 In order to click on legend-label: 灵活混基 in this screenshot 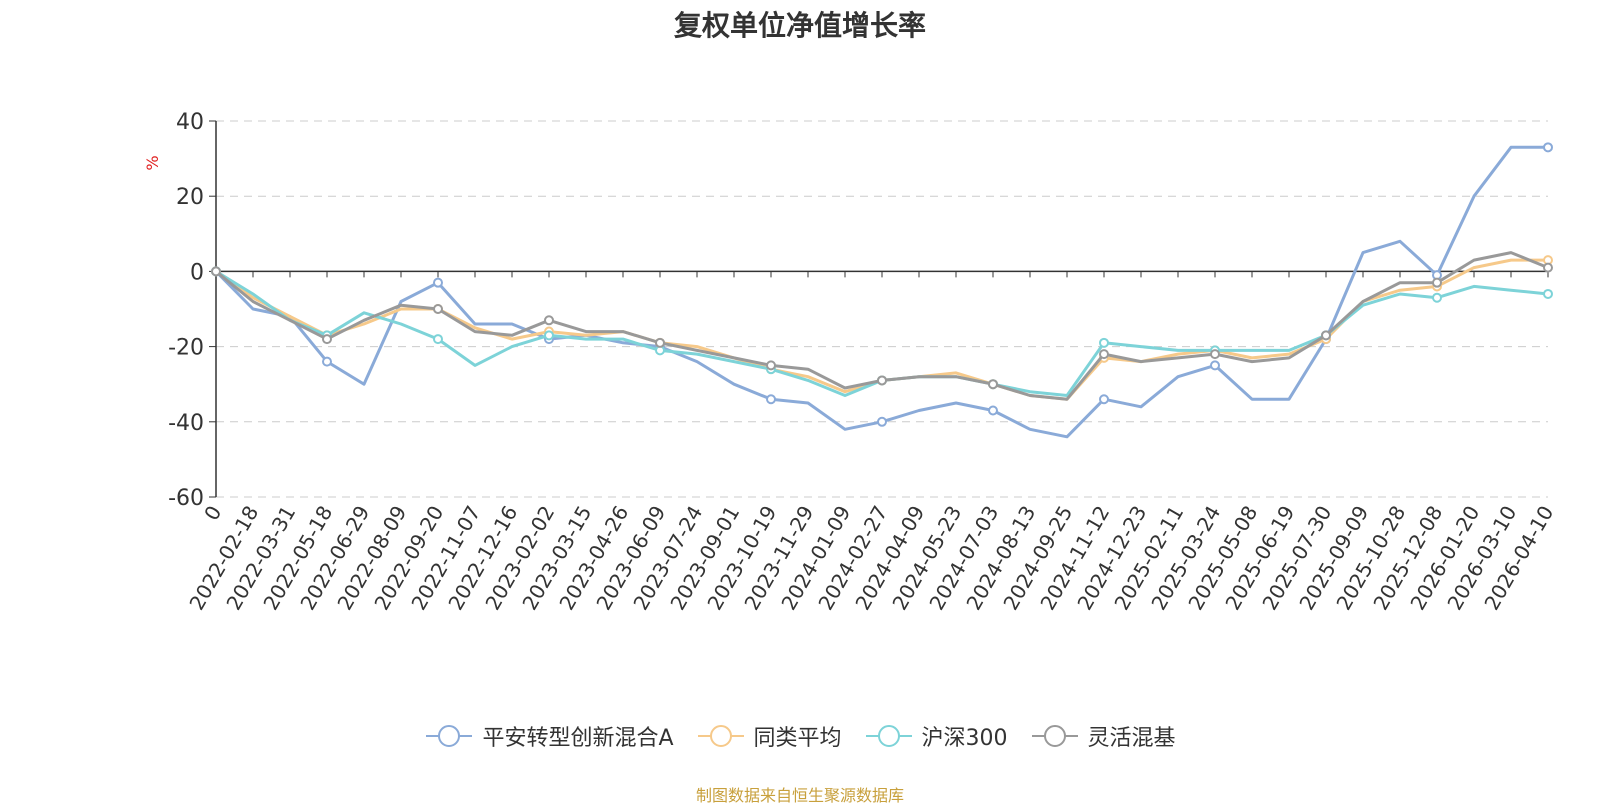, I will do `click(1131, 738)`.